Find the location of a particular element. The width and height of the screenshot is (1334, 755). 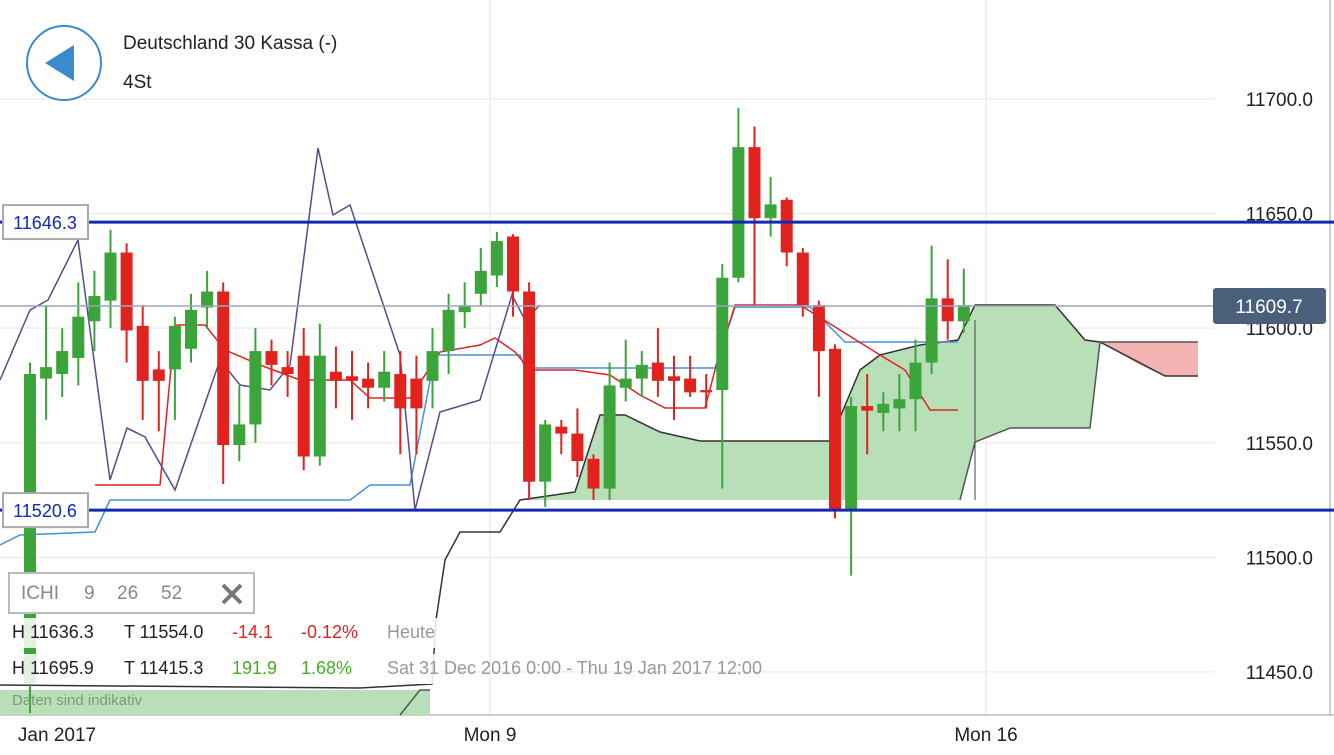

stat: T 11415.3 is located at coordinates (163, 668).